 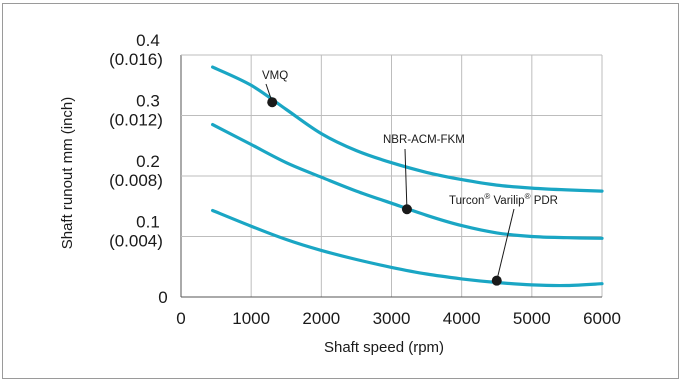 I want to click on x-axis-label: Shaft speed (rpm), so click(x=384, y=347).